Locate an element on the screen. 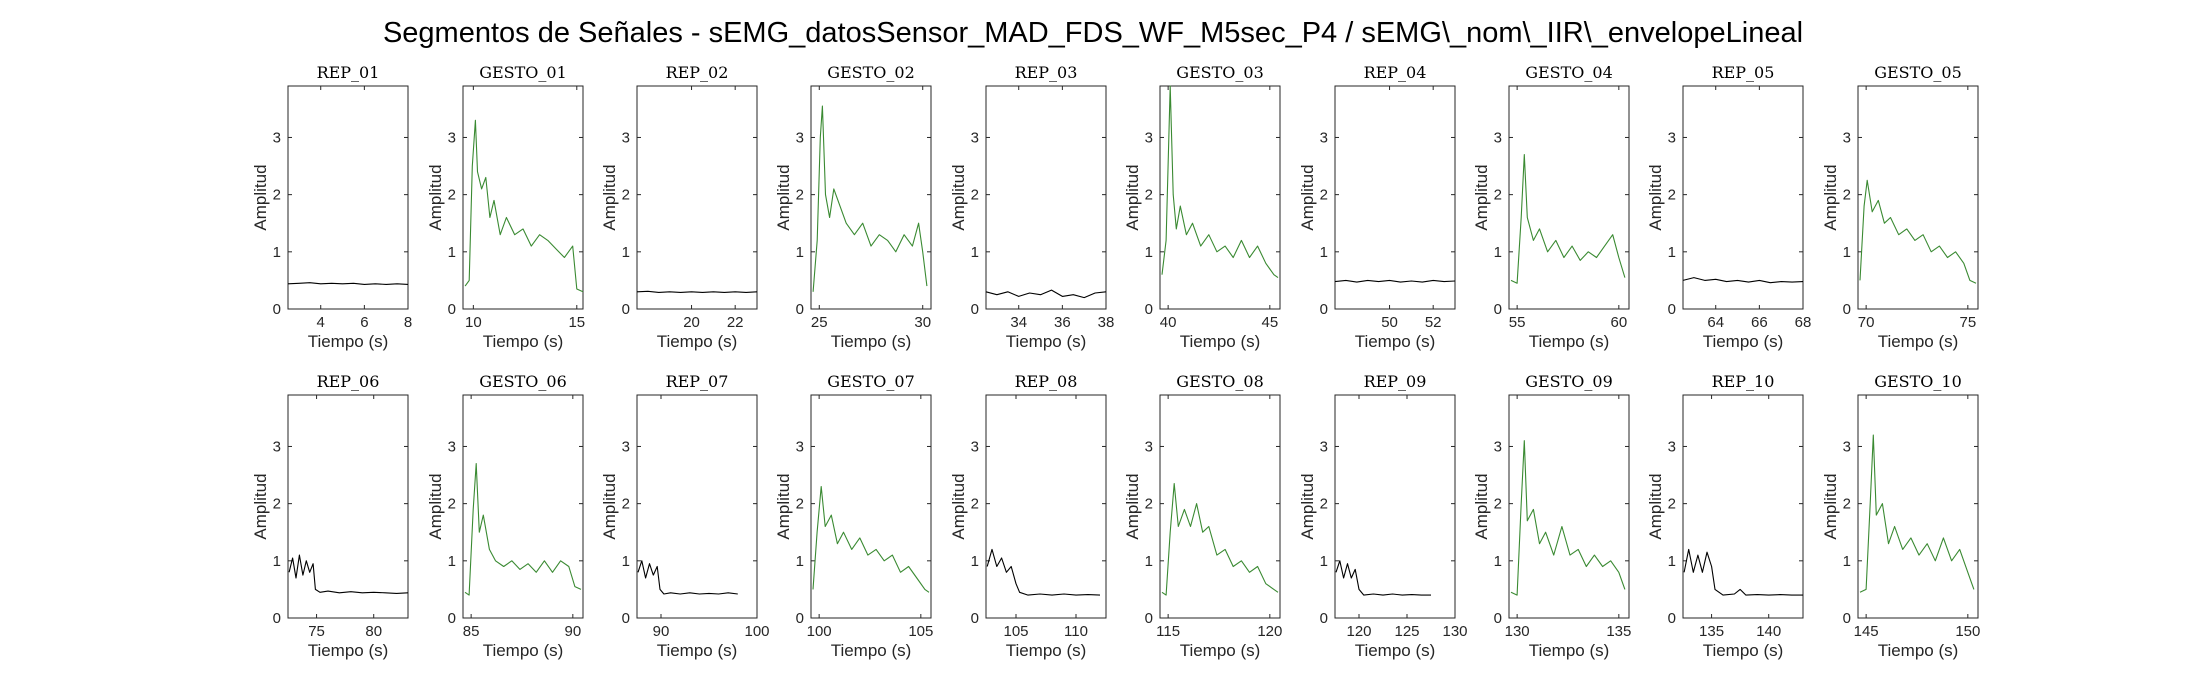 The width and height of the screenshot is (2187, 688). panel-13-xlabel: Tiempo (s) is located at coordinates (871, 650).